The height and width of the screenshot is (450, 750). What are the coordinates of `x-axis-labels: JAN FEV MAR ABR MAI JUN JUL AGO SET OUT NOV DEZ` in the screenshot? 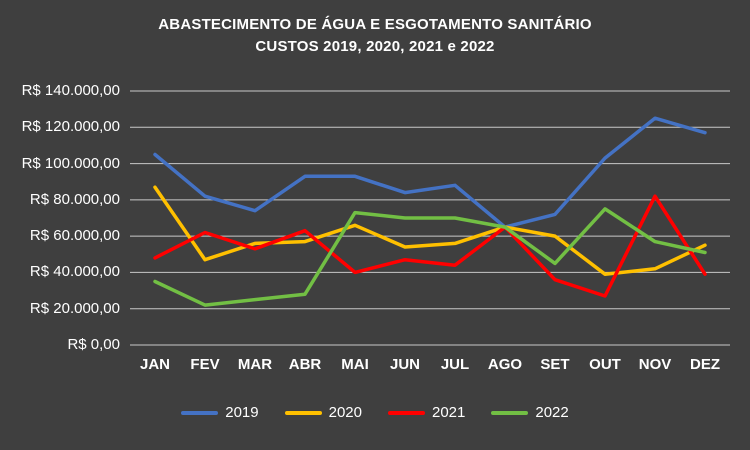 It's located at (430, 364).